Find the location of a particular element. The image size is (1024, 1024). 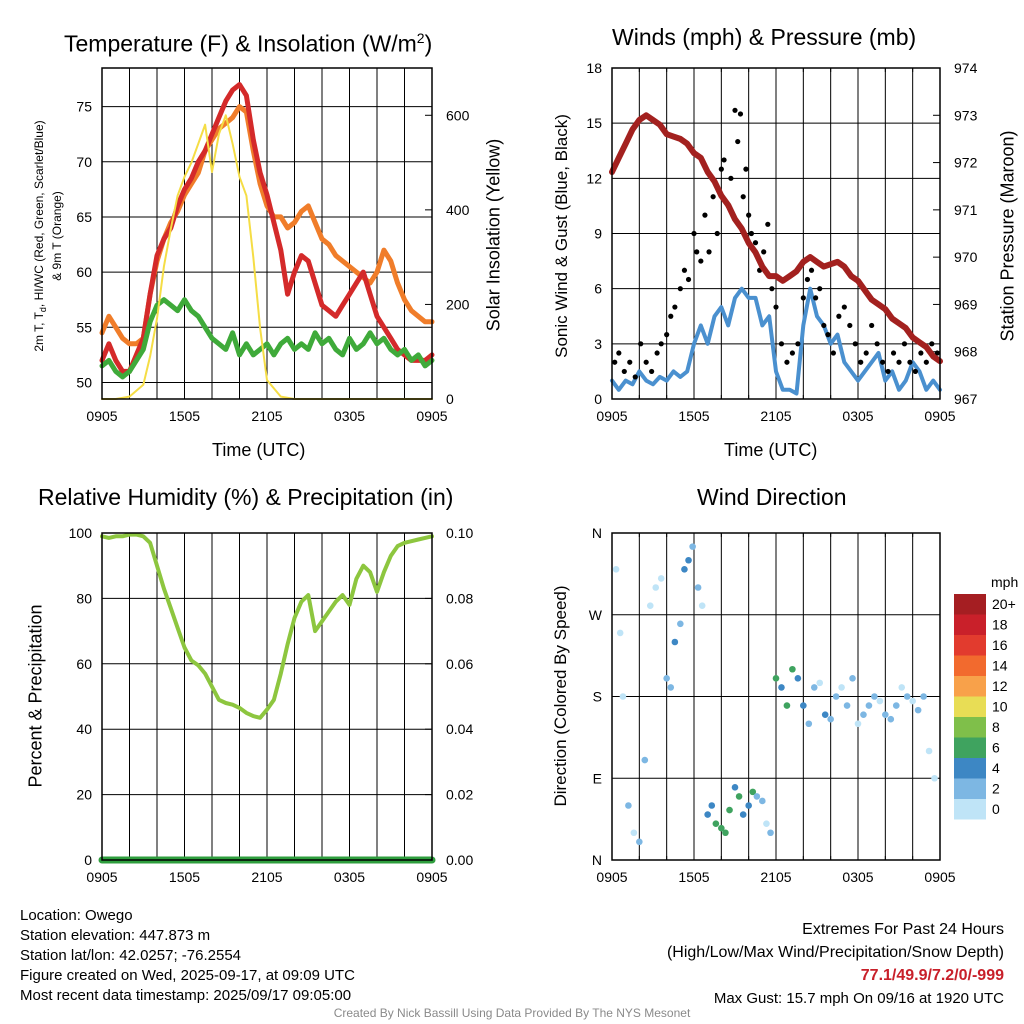

wind-left-axis-label: Sonic Wind & Gust (Blue, Black) is located at coordinates (561, 236).